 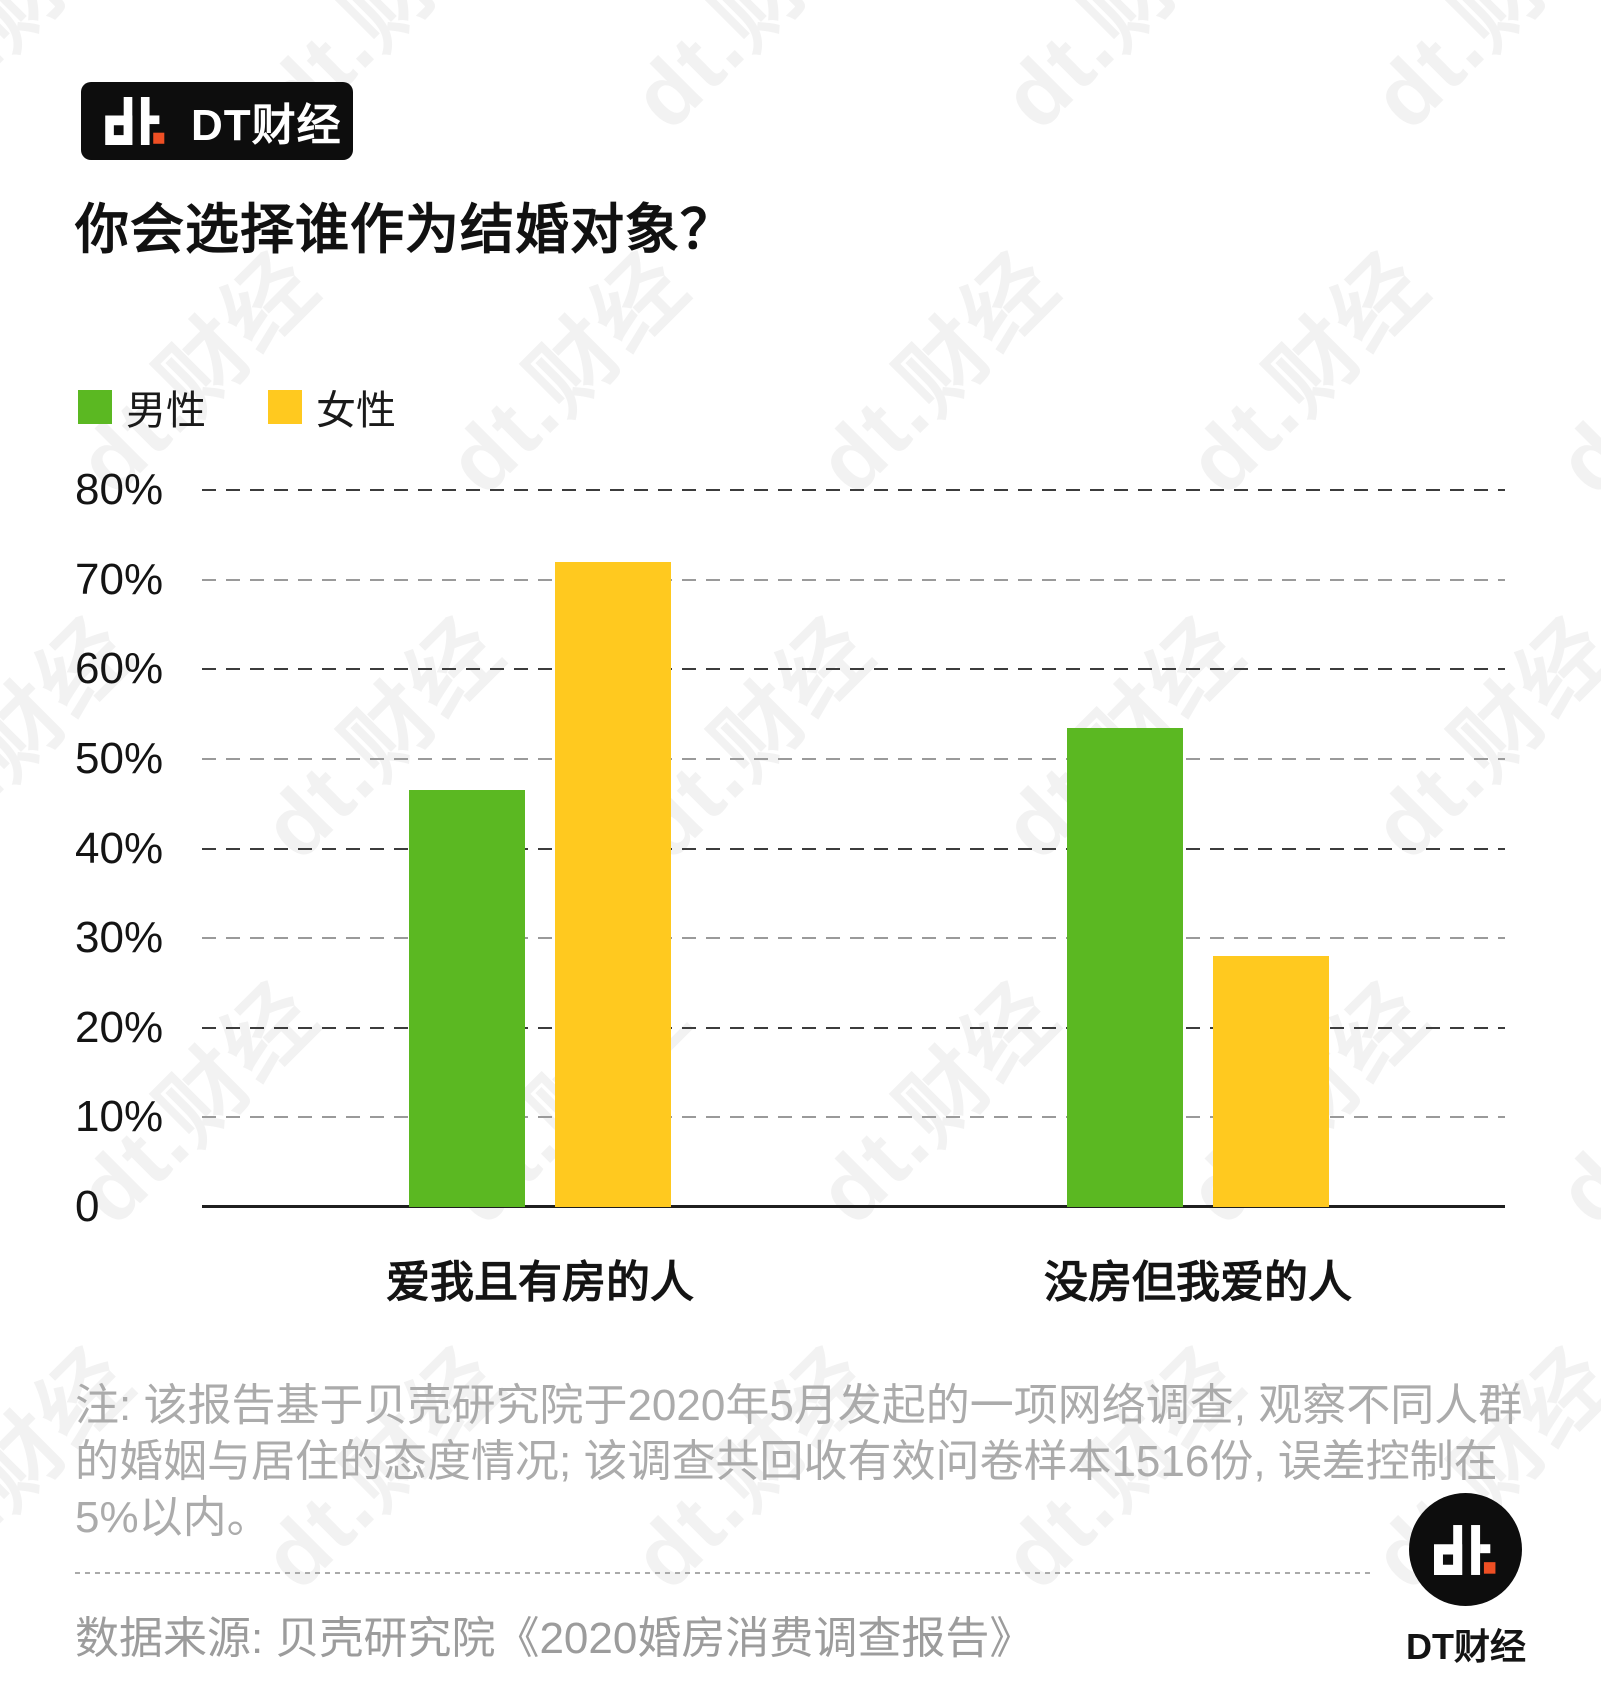 What do you see at coordinates (853, 938) in the screenshot?
I see `gridline-30%` at bounding box center [853, 938].